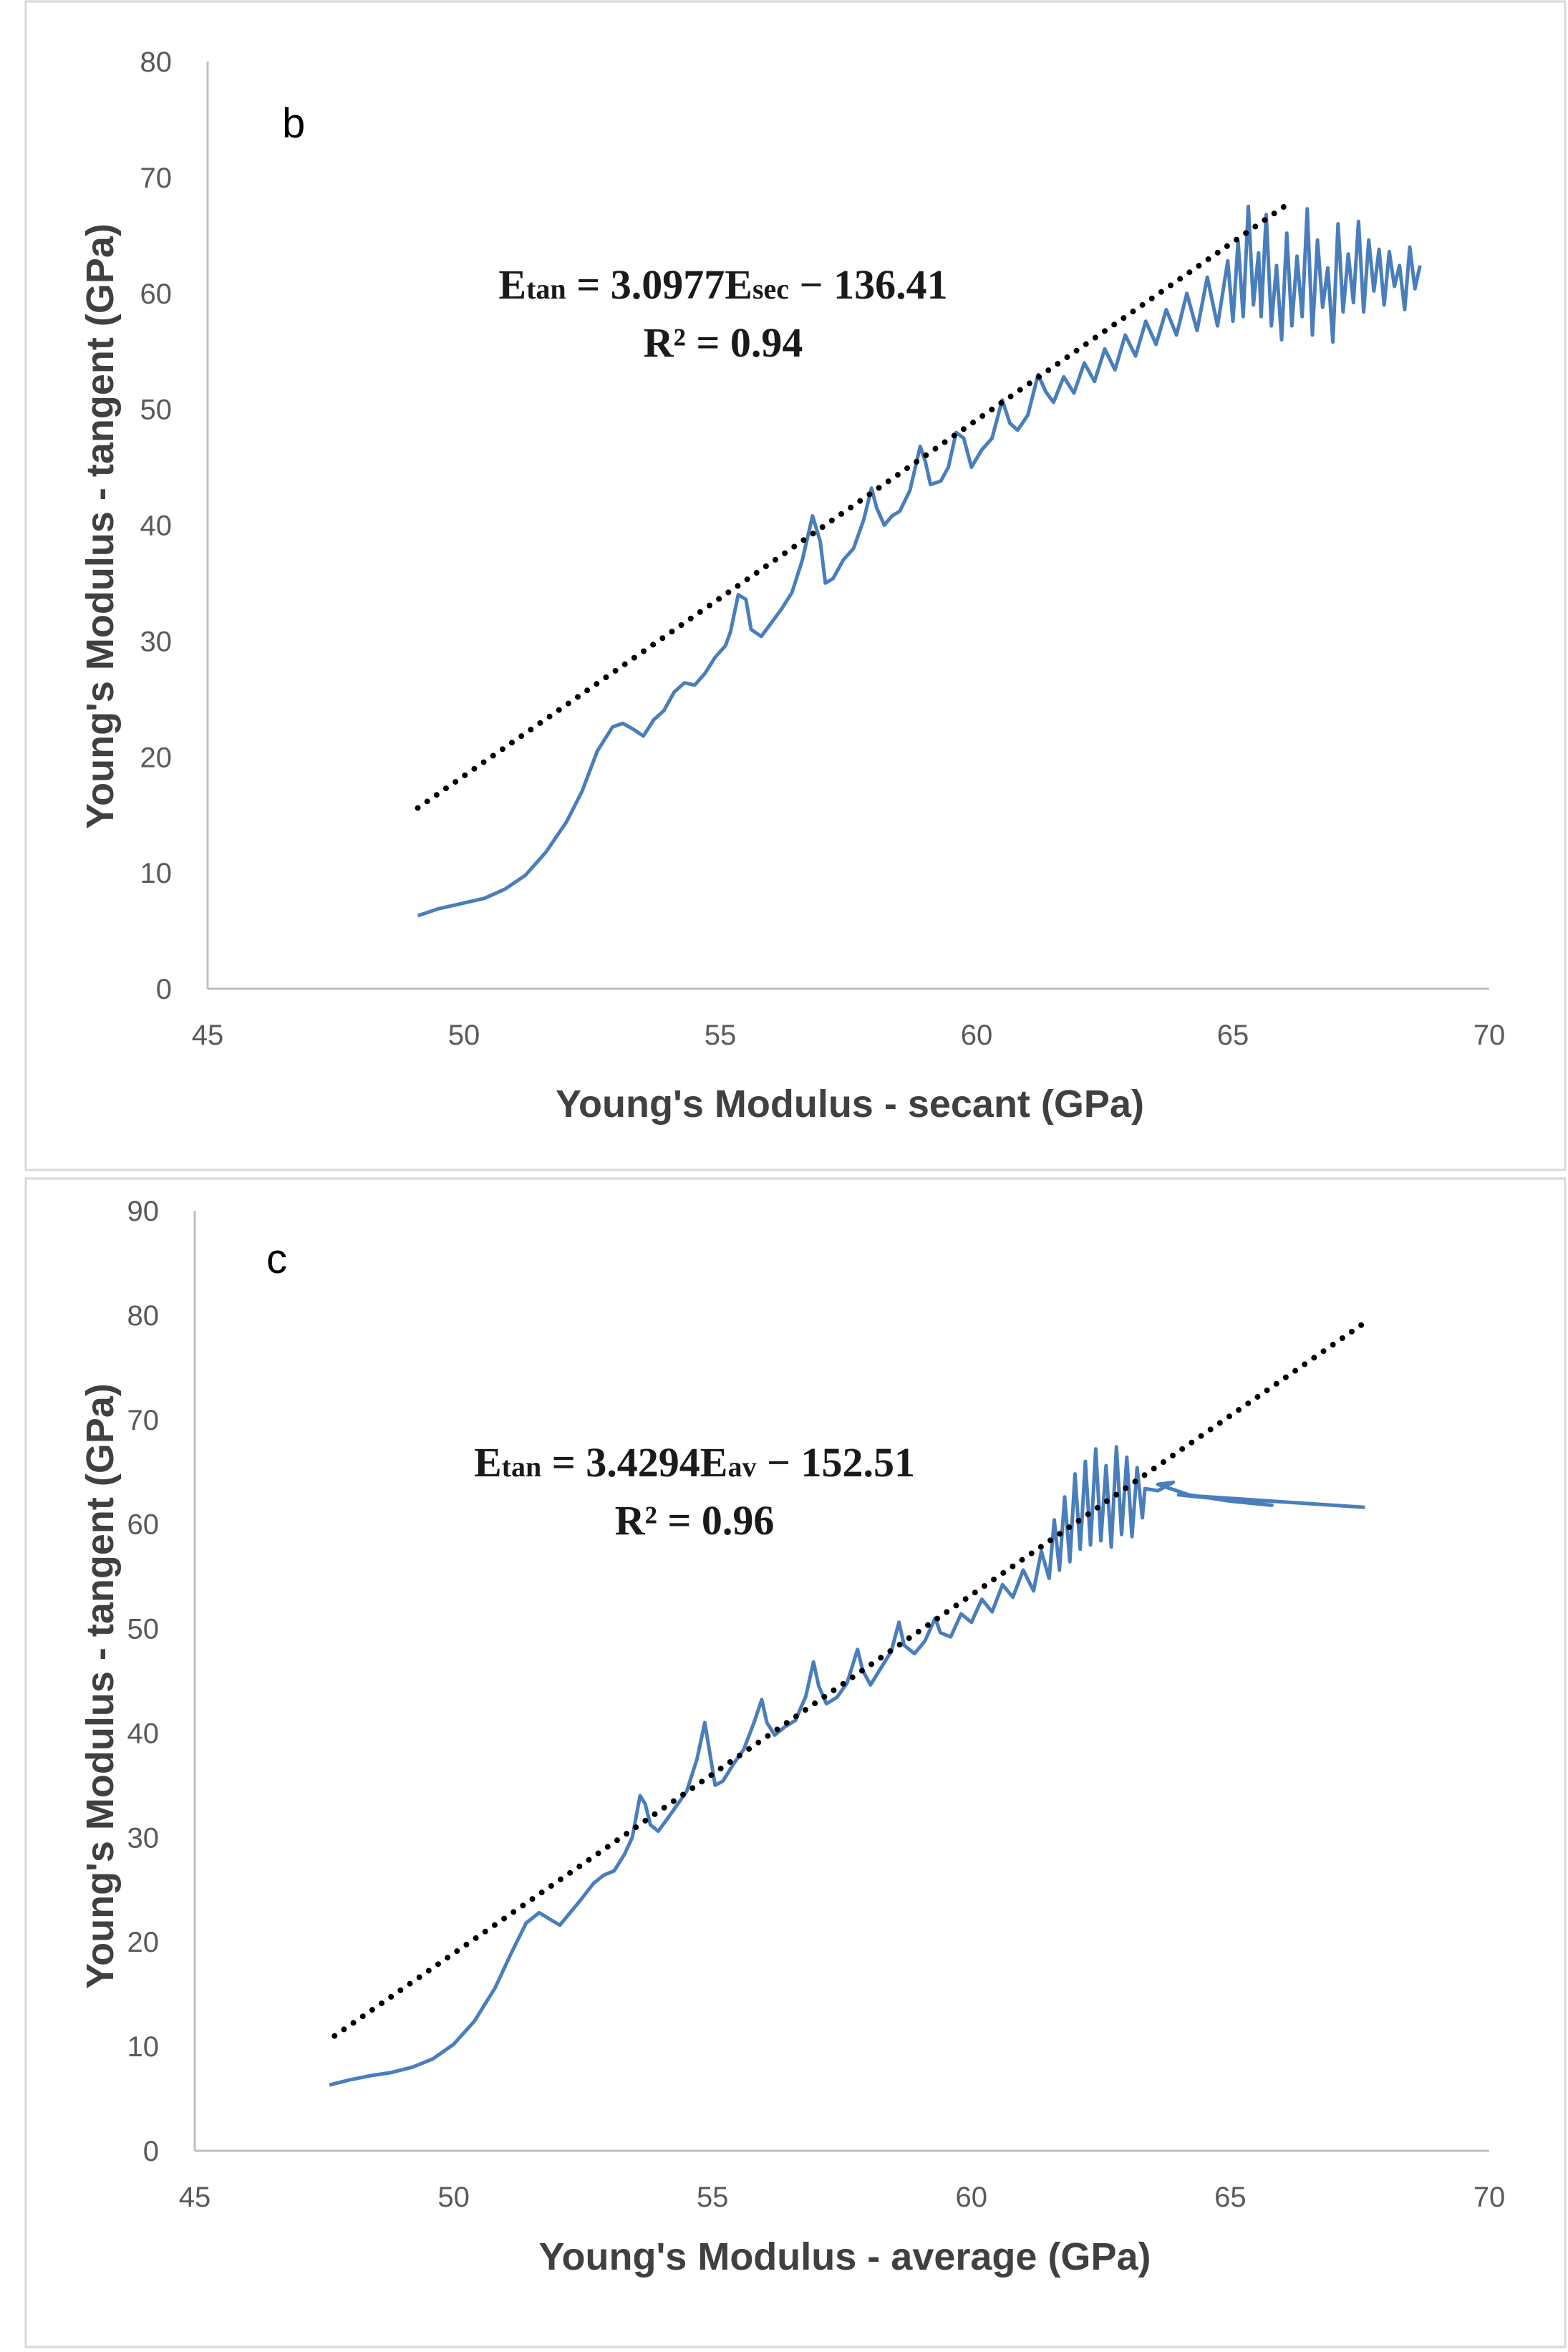  I want to click on chart-c-x-tick-label: 50, so click(453, 2197).